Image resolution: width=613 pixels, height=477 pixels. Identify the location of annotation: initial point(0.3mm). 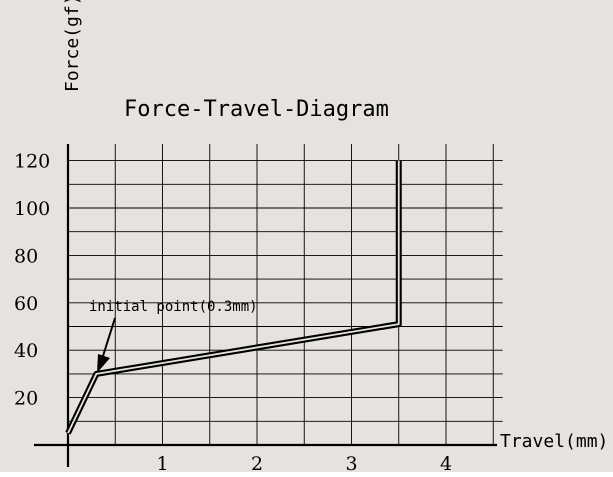
(173, 336).